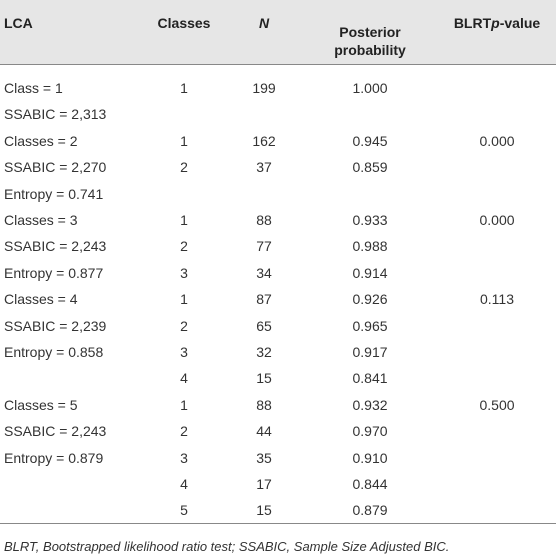  What do you see at coordinates (264, 140) in the screenshot?
I see `cell-value: 162` at bounding box center [264, 140].